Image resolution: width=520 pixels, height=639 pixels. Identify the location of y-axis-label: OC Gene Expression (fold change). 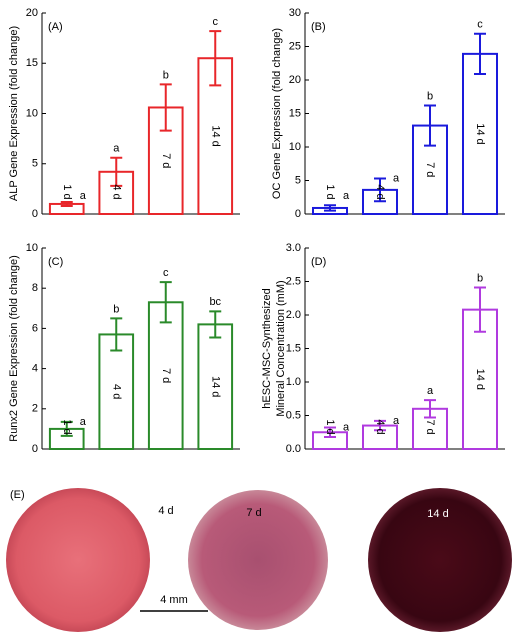
(277, 113).